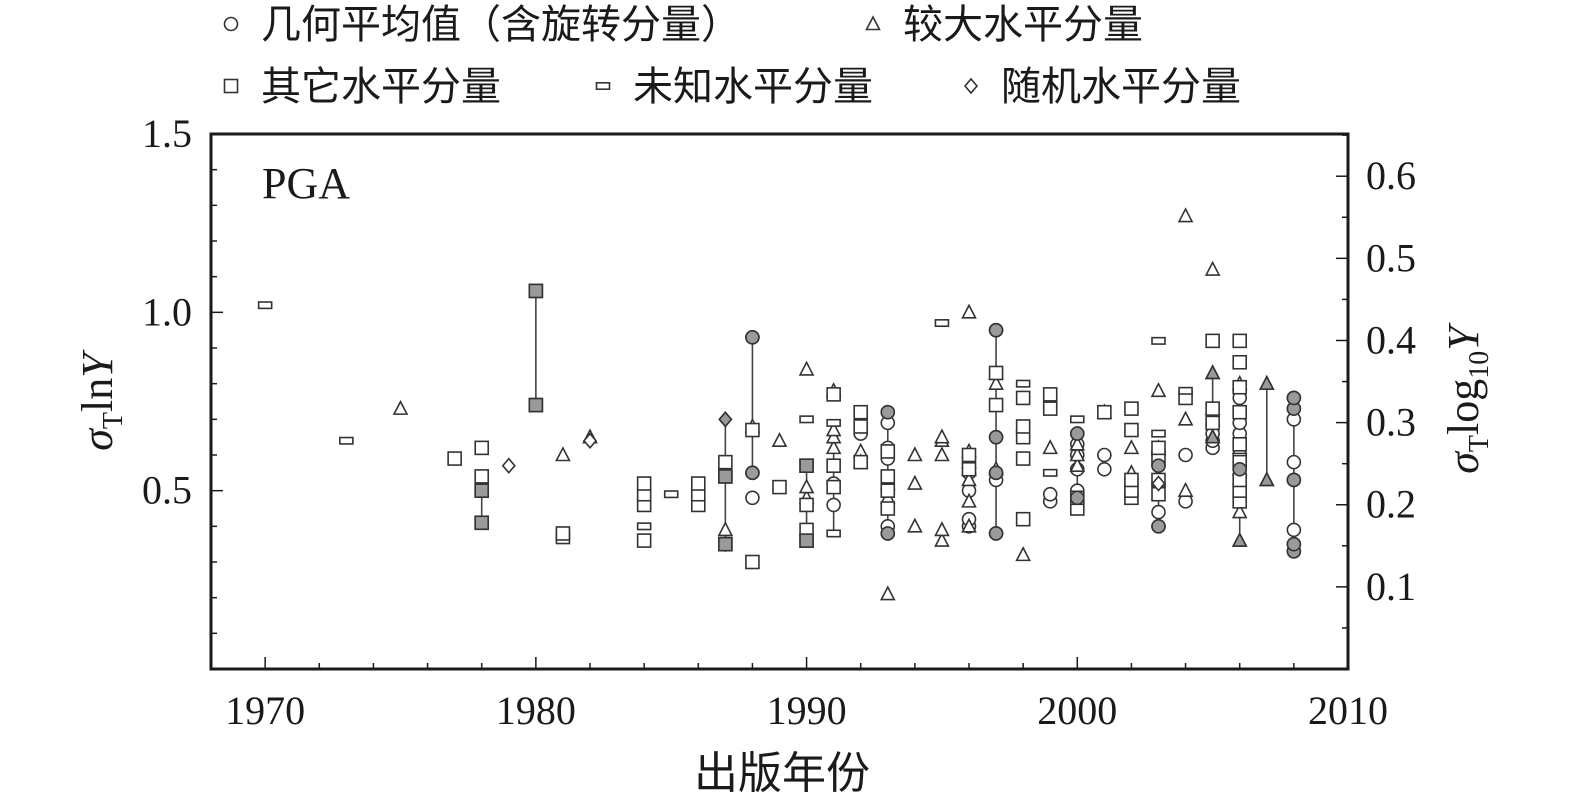 This screenshot has width=1575, height=800. I want to click on y-left-axis-title: σTlnY, so click(101, 400).